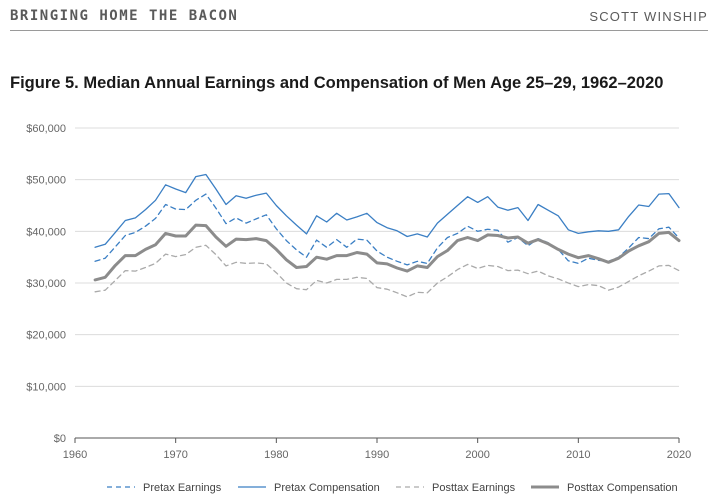 This screenshot has width=718, height=498. Describe the element at coordinates (46, 232) in the screenshot. I see `y-tick-label: $40,000` at that location.